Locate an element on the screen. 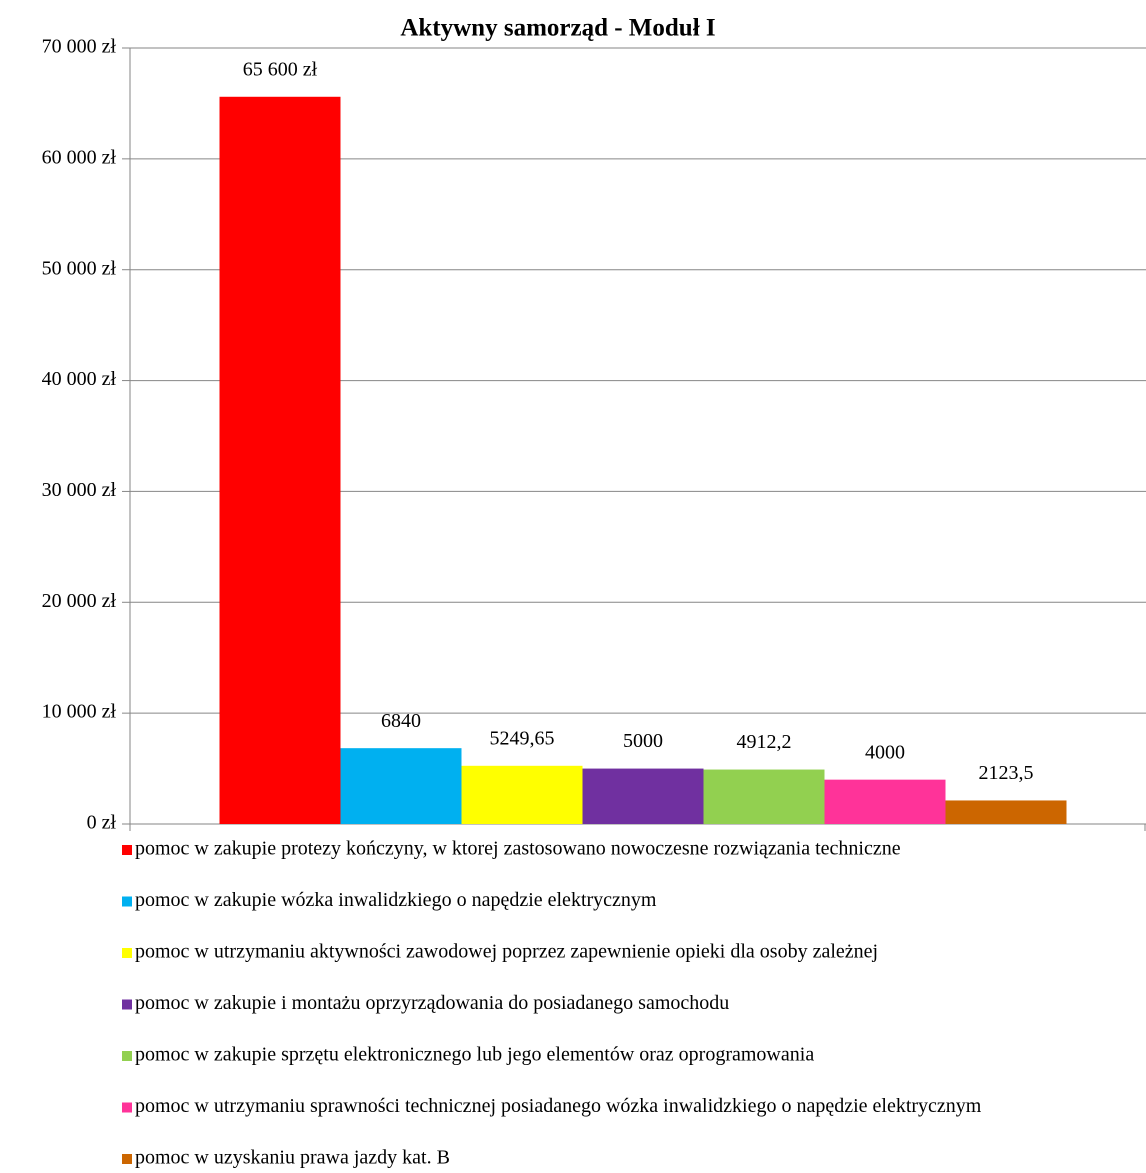  y-tick-label: 30 000 zł is located at coordinates (79, 490).